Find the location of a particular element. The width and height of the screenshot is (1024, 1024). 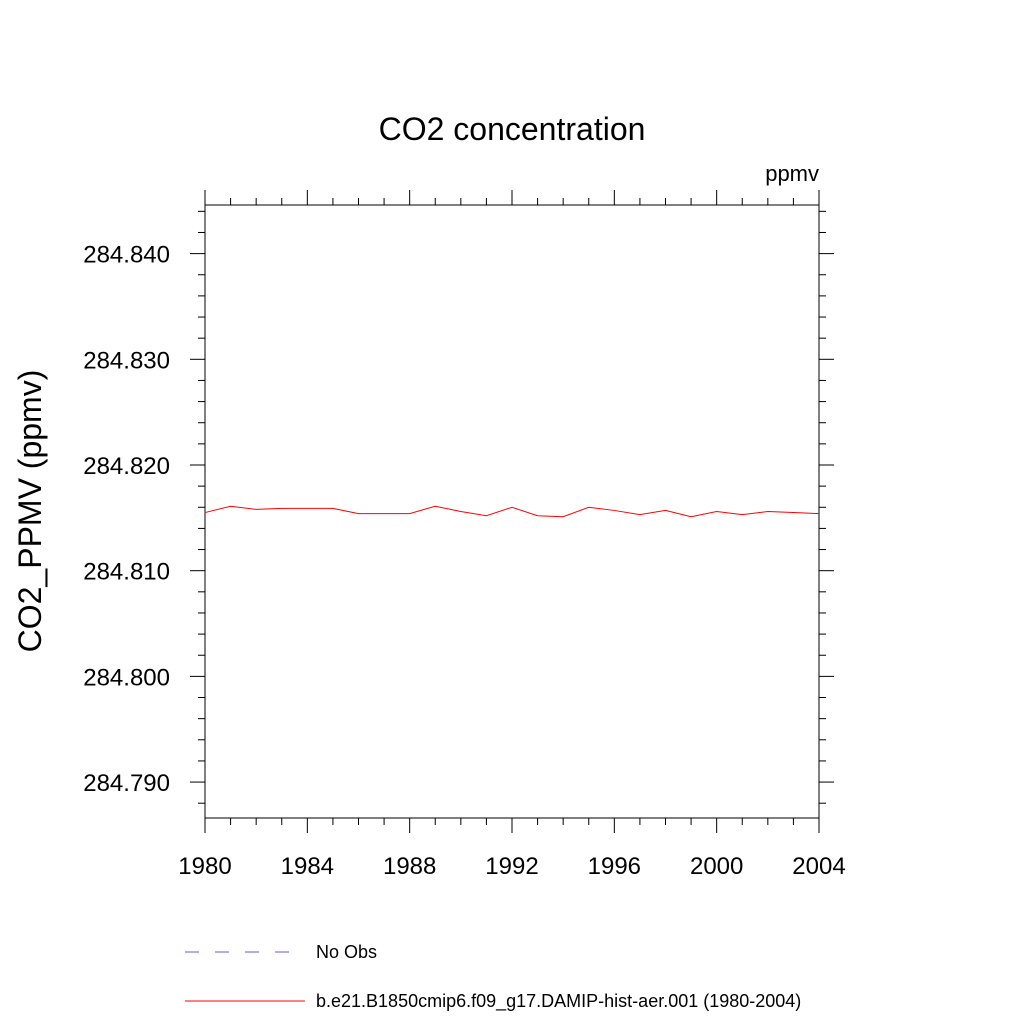

x-tick-label: 1988 is located at coordinates (409, 866).